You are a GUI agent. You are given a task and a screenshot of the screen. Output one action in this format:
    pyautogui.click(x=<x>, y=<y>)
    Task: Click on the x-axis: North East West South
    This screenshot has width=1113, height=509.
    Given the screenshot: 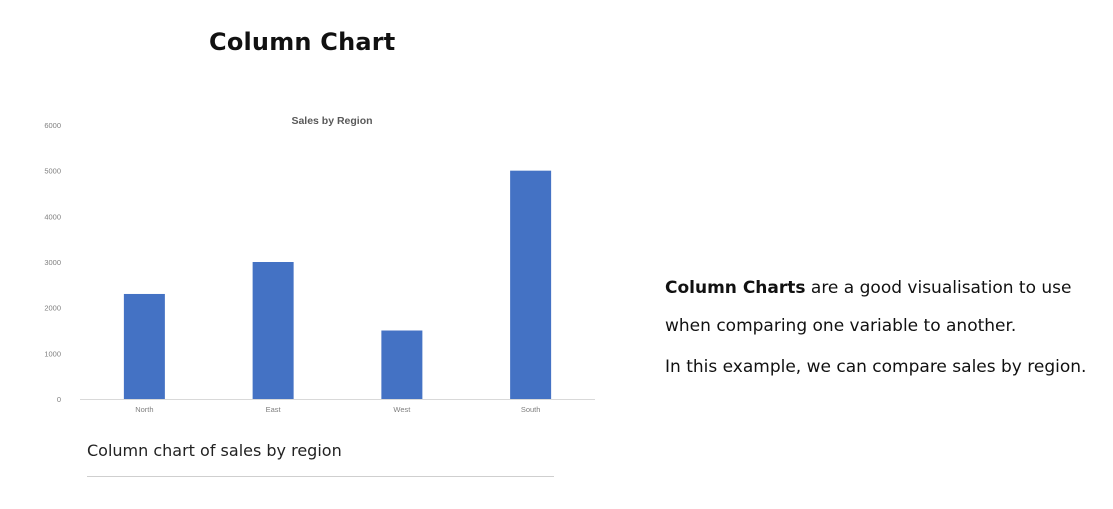 What is the action you would take?
    pyautogui.click(x=337, y=409)
    